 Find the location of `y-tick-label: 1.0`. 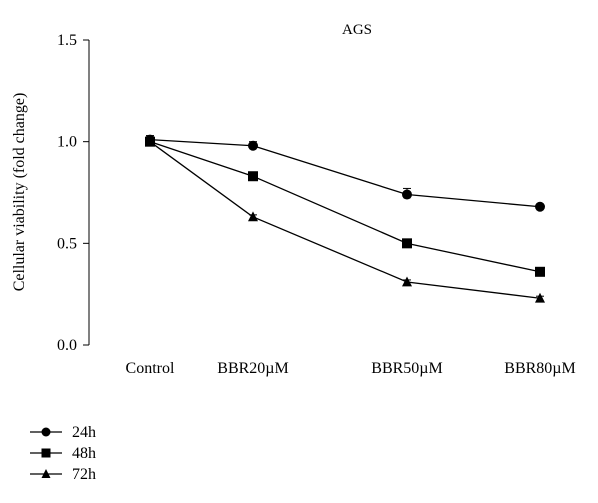

y-tick-label: 1.0 is located at coordinates (67, 142).